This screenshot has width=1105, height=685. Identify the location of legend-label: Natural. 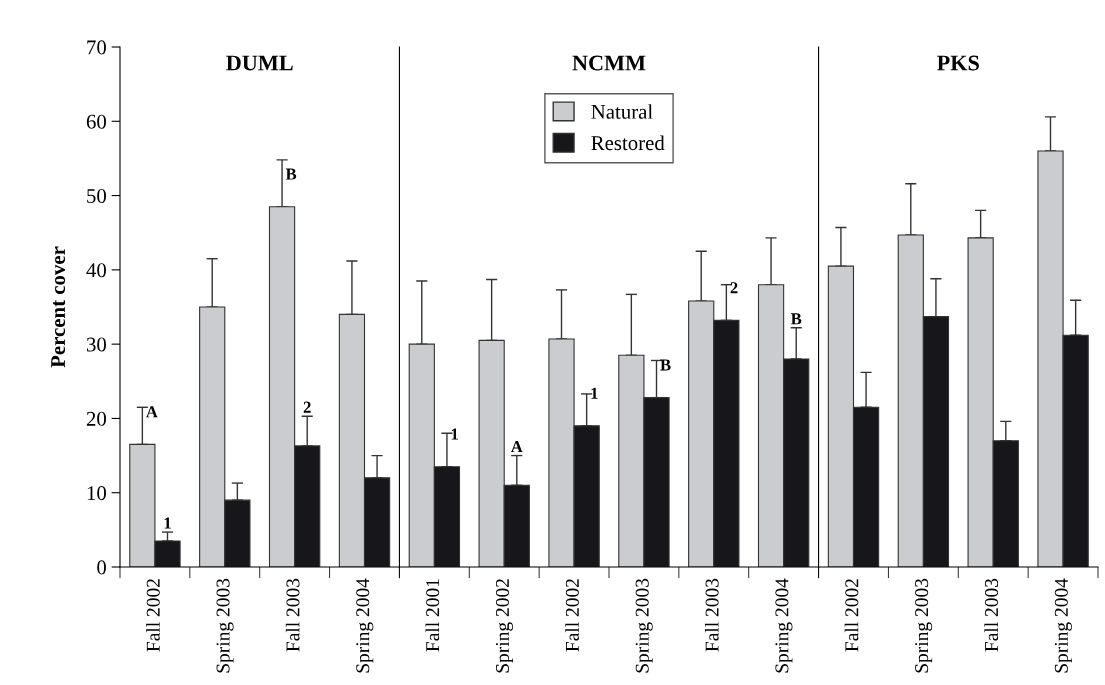
(622, 111).